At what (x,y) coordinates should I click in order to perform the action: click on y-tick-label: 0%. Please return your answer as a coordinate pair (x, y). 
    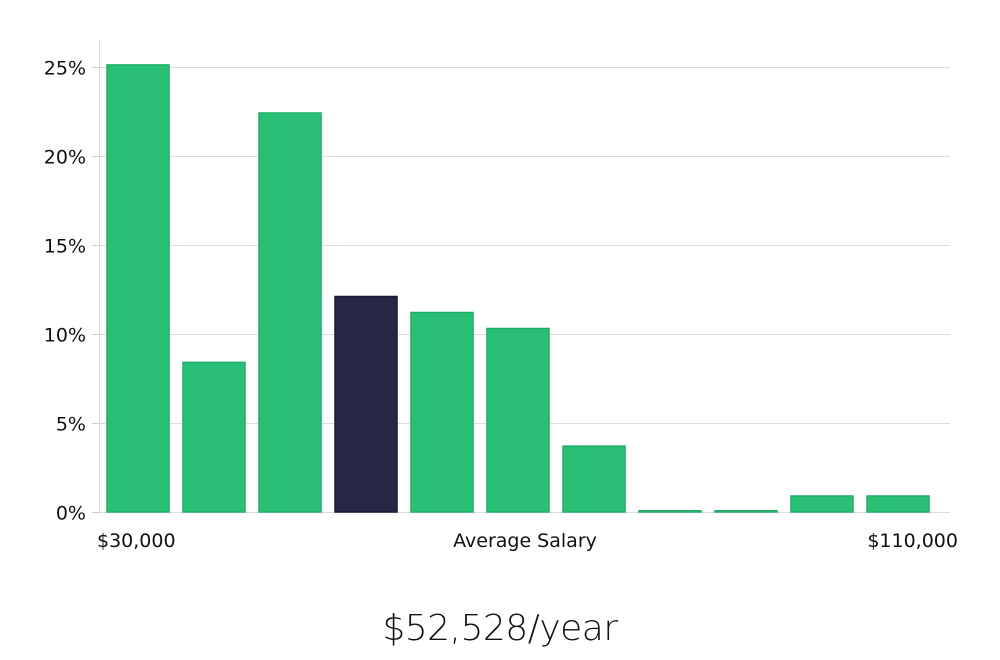
    Looking at the image, I should click on (71, 514).